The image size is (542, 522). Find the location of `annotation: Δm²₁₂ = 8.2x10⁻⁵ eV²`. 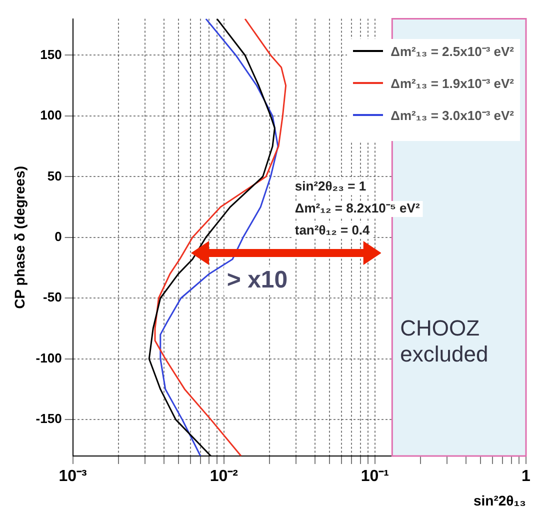

annotation: Δm²₁₂ = 8.2x10⁻⁵ eV² is located at coordinates (357, 208).